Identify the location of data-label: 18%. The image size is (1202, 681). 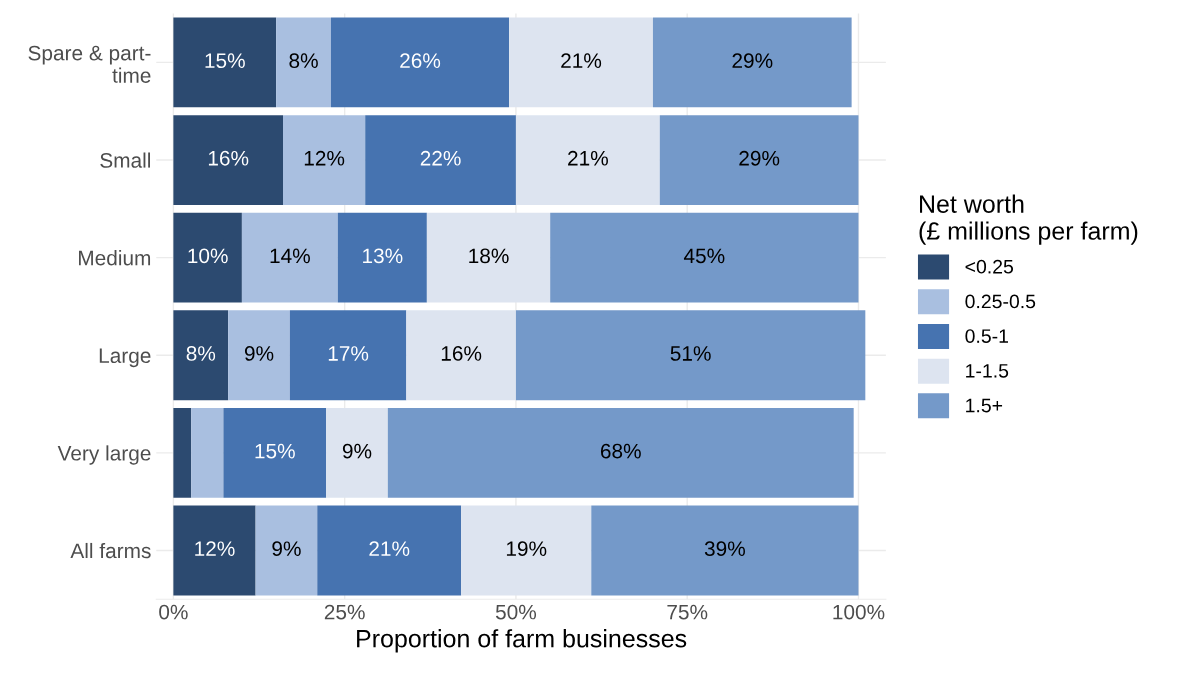
(489, 256).